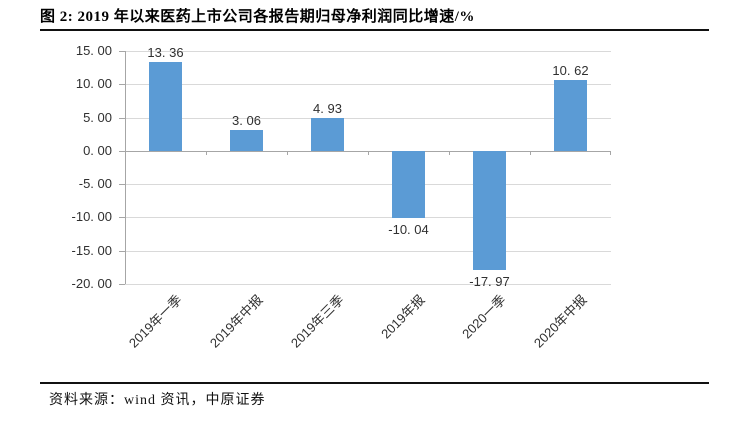 Image resolution: width=732 pixels, height=429 pixels. Describe the element at coordinates (257, 17) in the screenshot. I see `figure-title: 图 2: 2019 年以来医药上市公司各报告期归母净利润同比增速/%` at that location.